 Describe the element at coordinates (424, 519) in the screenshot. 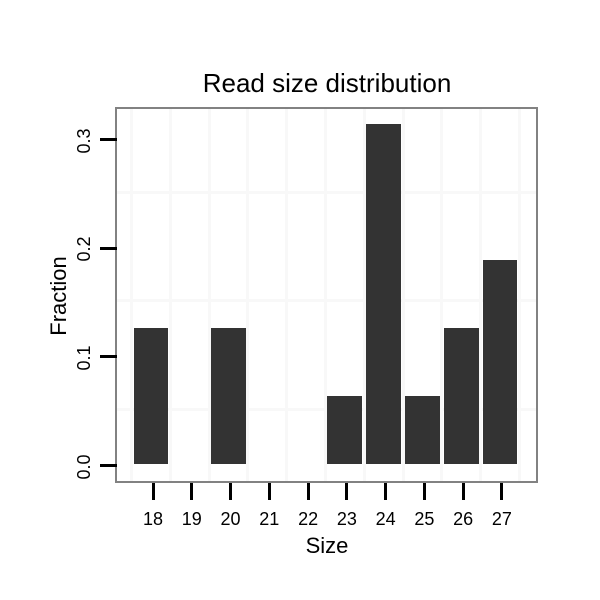

I see `x-tick-label: 25` at that location.